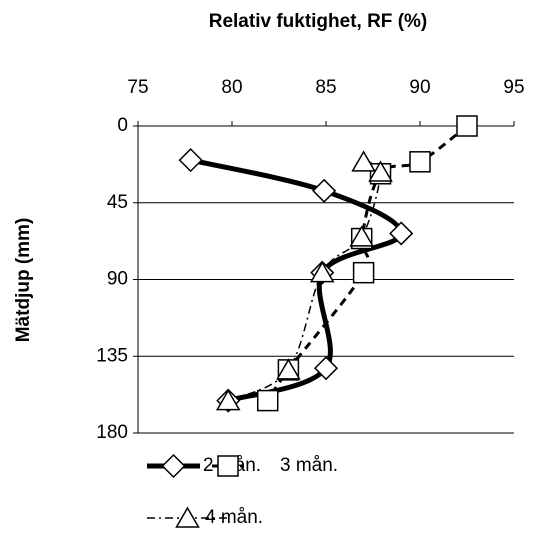  Describe the element at coordinates (122, 125) in the screenshot. I see `y-tick-label: 0` at that location.